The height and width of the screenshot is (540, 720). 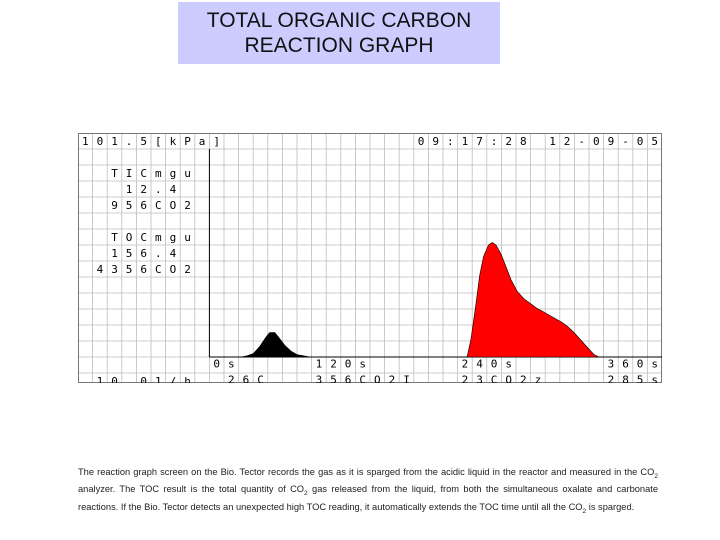 I want to click on flow-readout: 10.01/h, so click(x=144, y=379).